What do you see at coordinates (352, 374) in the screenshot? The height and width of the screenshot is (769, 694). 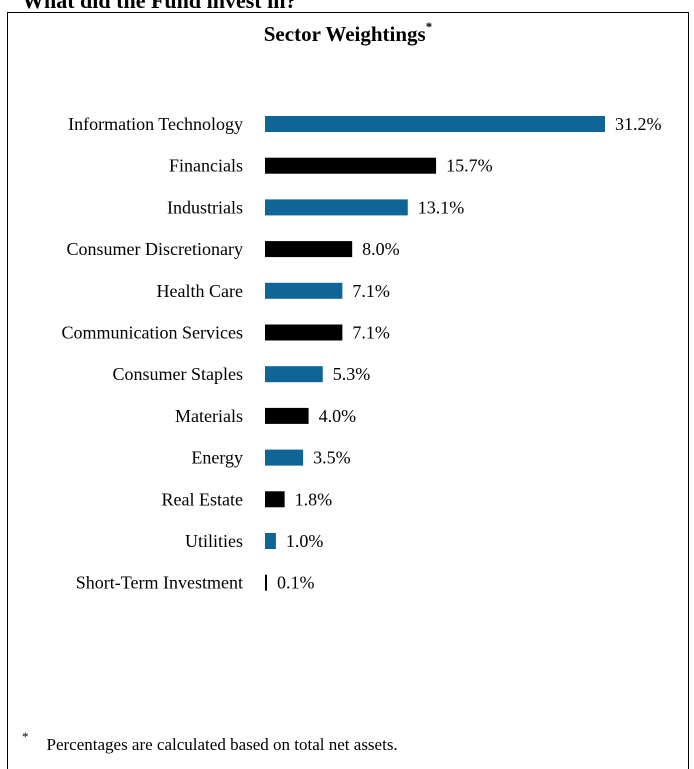 I see `data-label: 5.3%` at bounding box center [352, 374].